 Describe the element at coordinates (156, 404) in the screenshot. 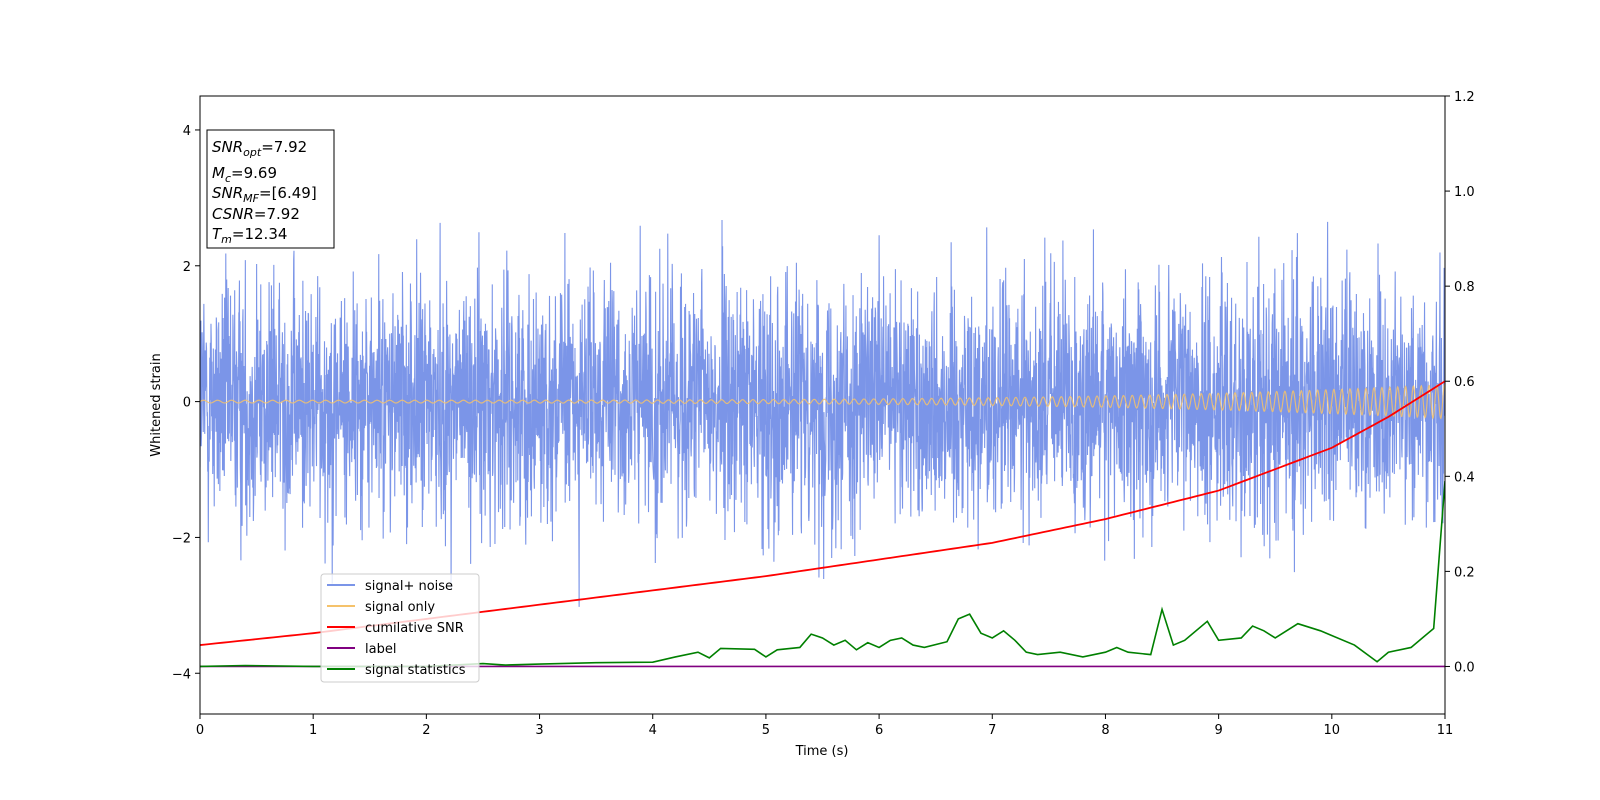

I see `y-axis-label: Whitened strain` at that location.